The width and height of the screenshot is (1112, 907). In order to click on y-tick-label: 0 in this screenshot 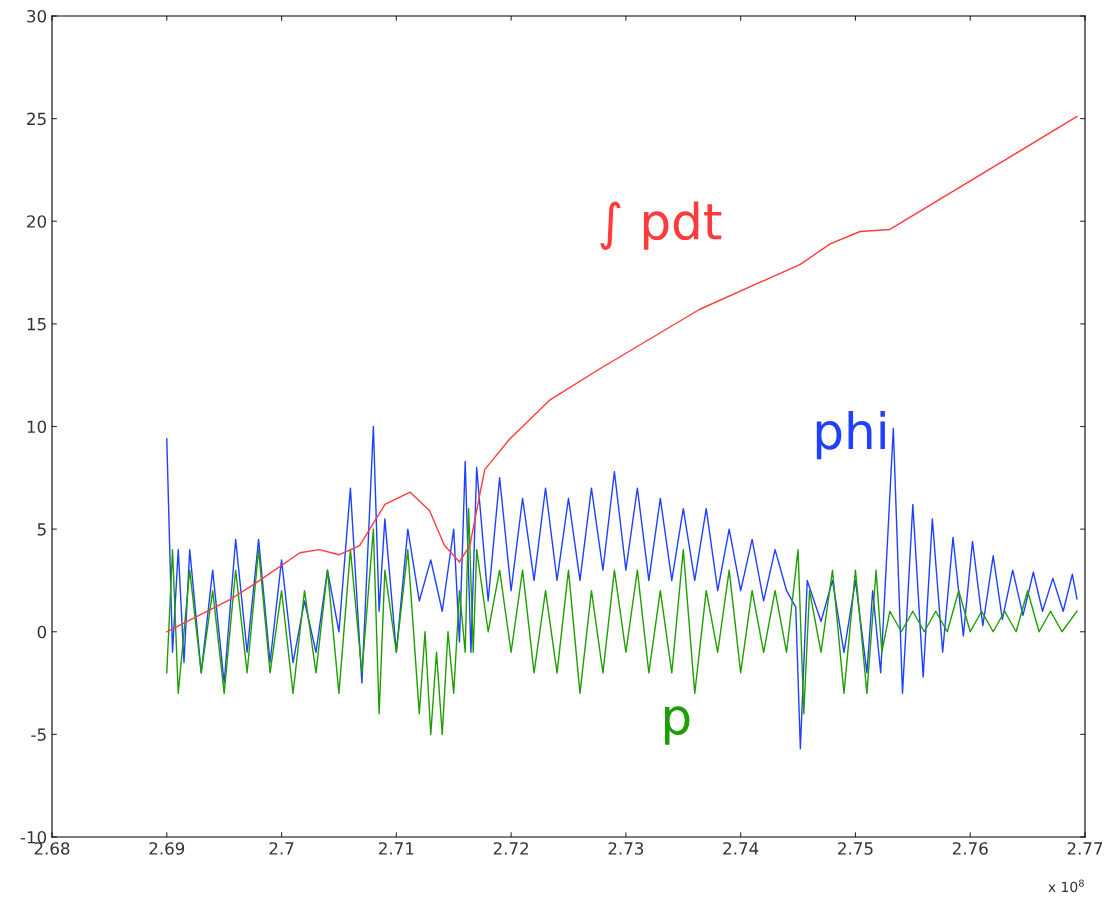, I will do `click(42, 632)`.